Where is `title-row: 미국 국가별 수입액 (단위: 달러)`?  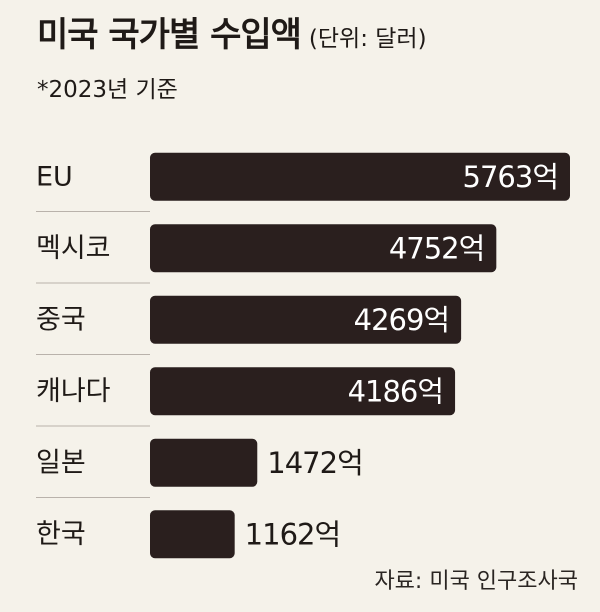
title-row: 미국 국가별 수입액 (단위: 달러) is located at coordinates (307, 35).